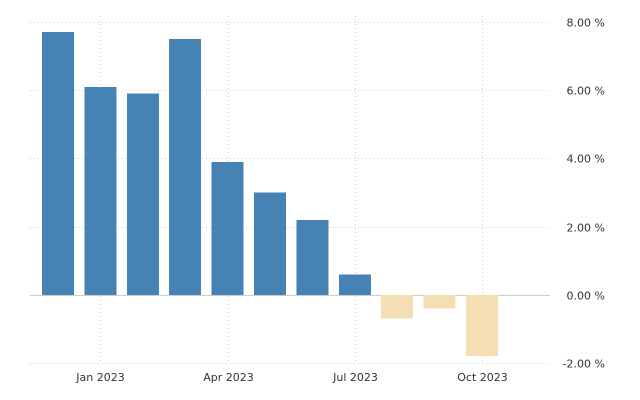 Image resolution: width=640 pixels, height=400 pixels. Describe the element at coordinates (355, 377) in the screenshot. I see `x-tick-label: Jul 2023` at that location.